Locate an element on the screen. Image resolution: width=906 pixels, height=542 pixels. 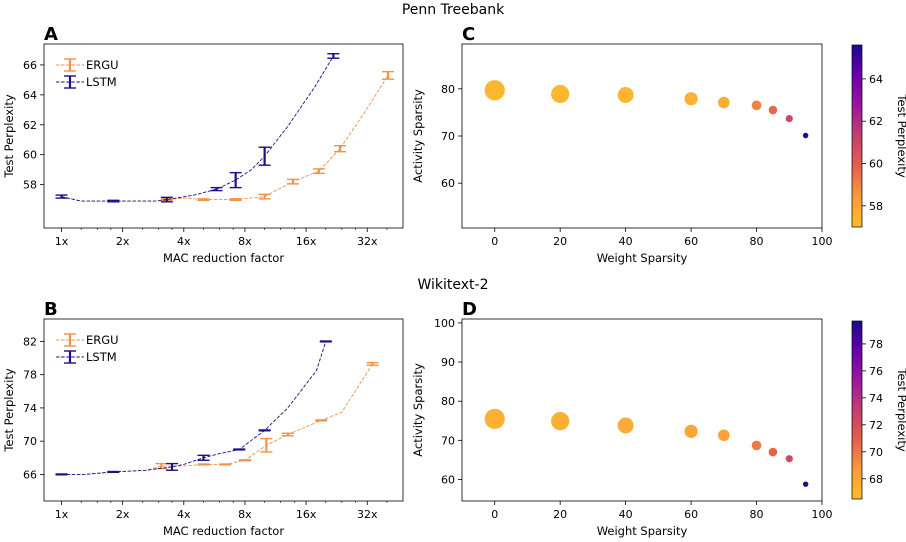
panel-letter: B is located at coordinates (51, 309).